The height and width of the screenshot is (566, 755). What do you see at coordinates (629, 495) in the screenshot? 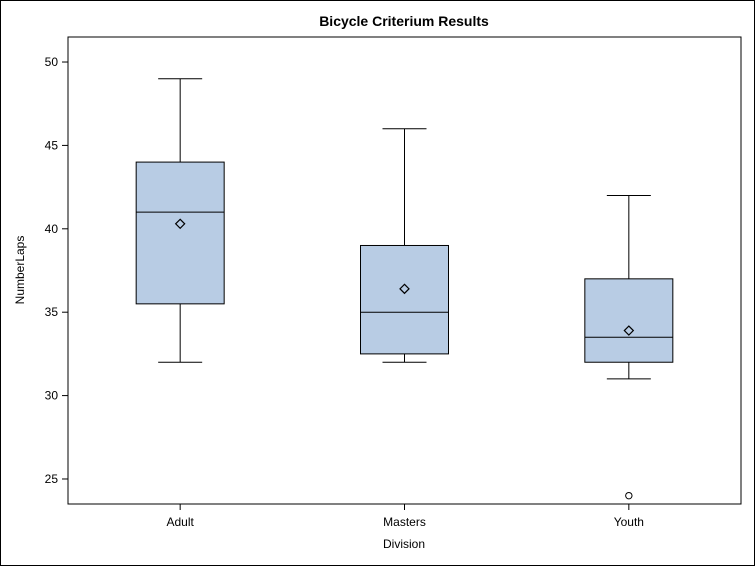
I see `outlier-point-youth` at bounding box center [629, 495].